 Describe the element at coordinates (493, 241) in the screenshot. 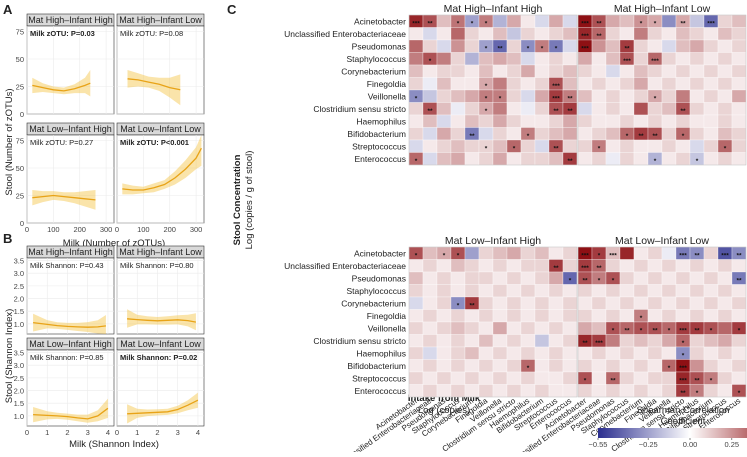

I see `heatmap-facet-title: Mat Low–Infant High` at that location.